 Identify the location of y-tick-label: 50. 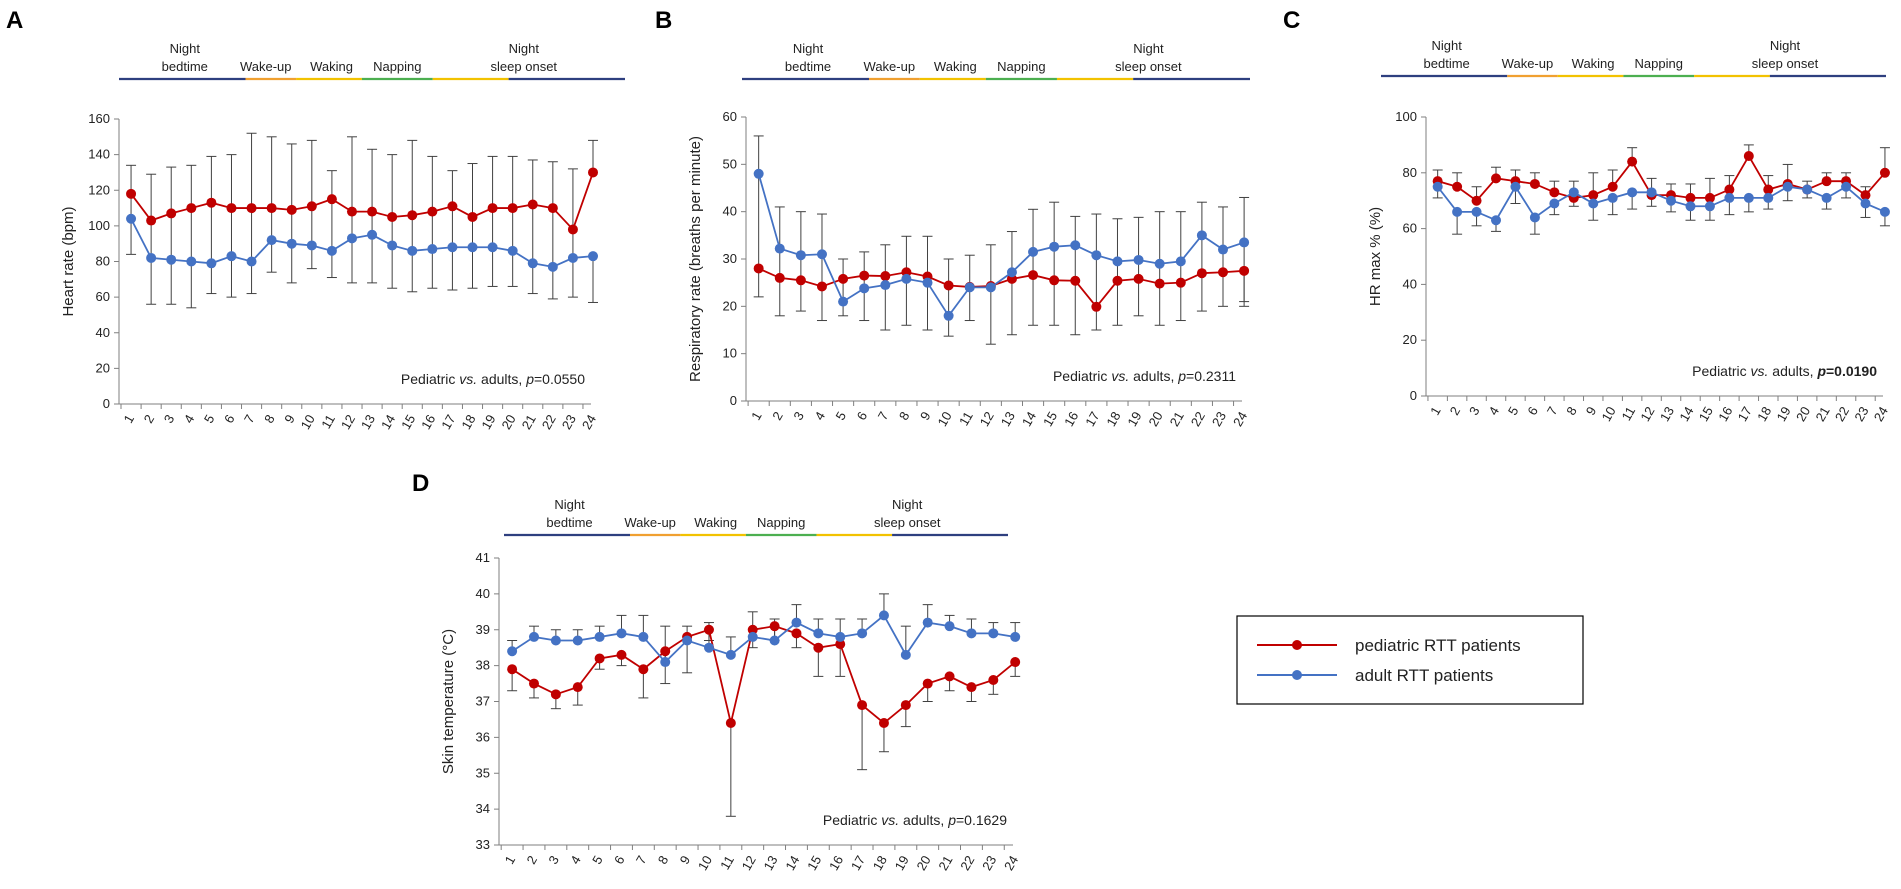
(730, 163).